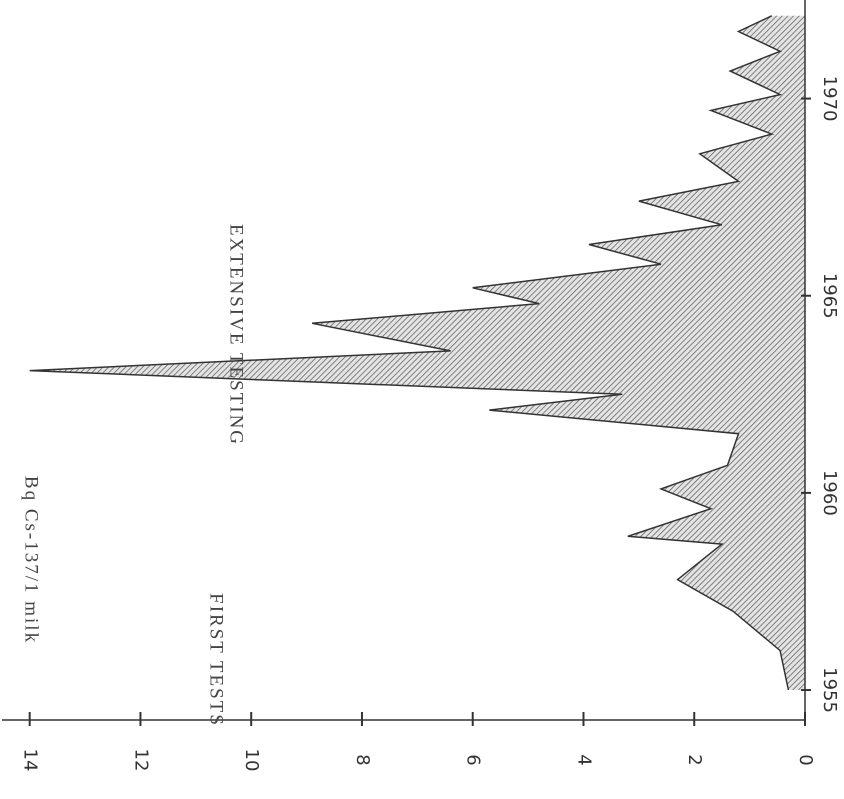 This screenshot has height=799, width=844. What do you see at coordinates (583, 759) in the screenshot?
I see `y-tick-label: 4` at bounding box center [583, 759].